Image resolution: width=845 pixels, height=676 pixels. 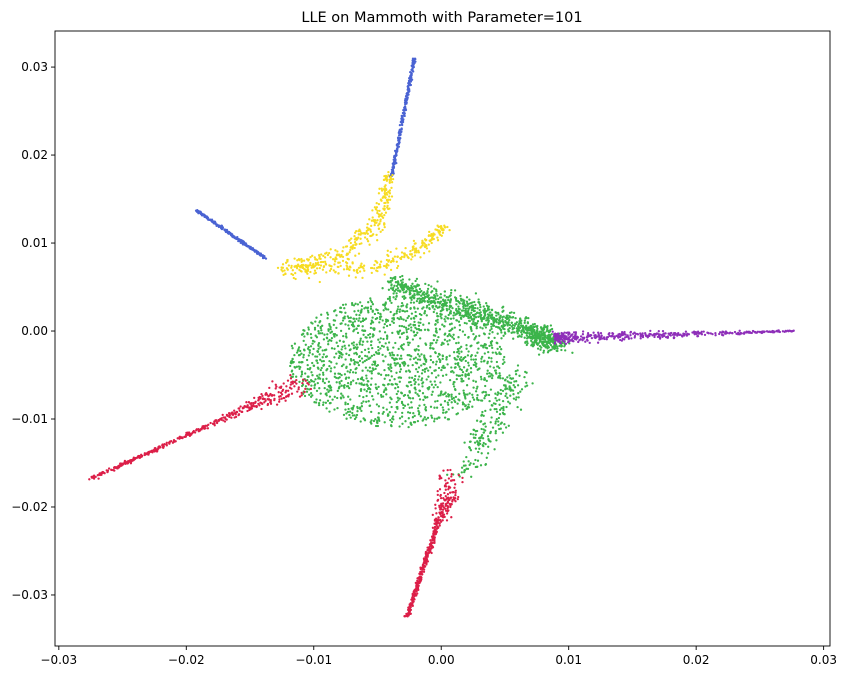 What do you see at coordinates (29, 419) in the screenshot?
I see `y-tick-label: −0.01` at bounding box center [29, 419].